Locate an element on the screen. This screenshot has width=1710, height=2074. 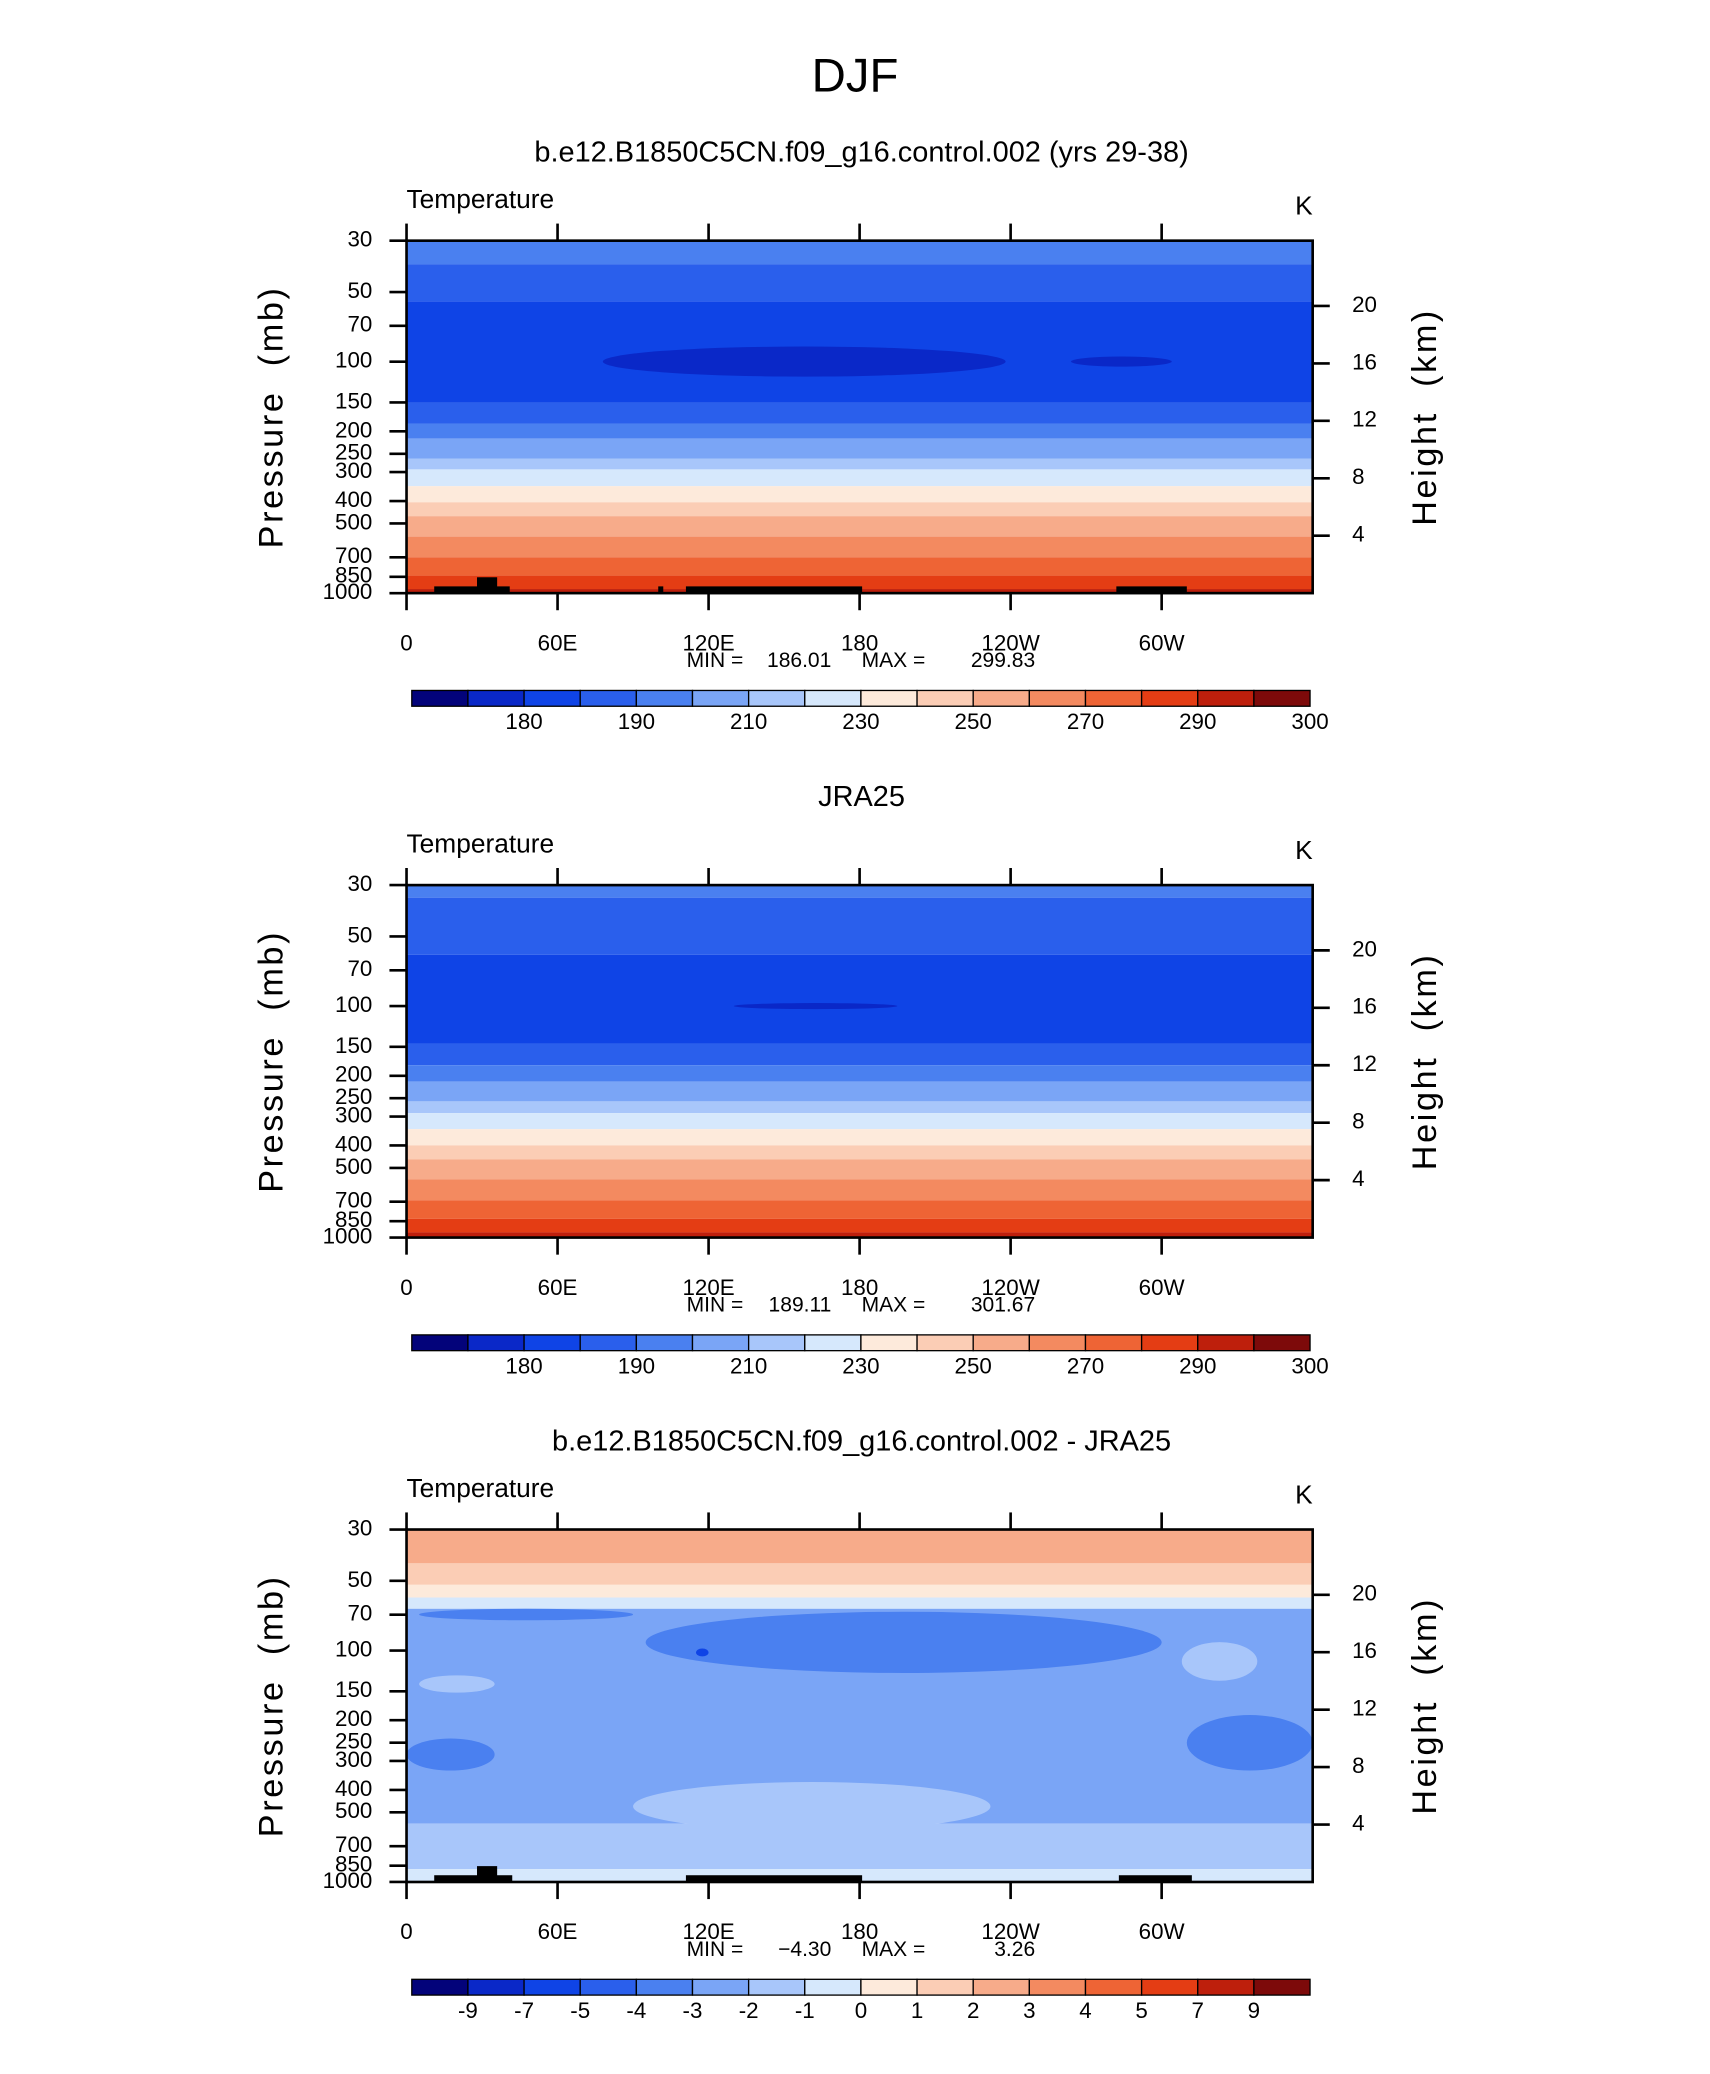
colorbar-label: -9 is located at coordinates (468, 2010).